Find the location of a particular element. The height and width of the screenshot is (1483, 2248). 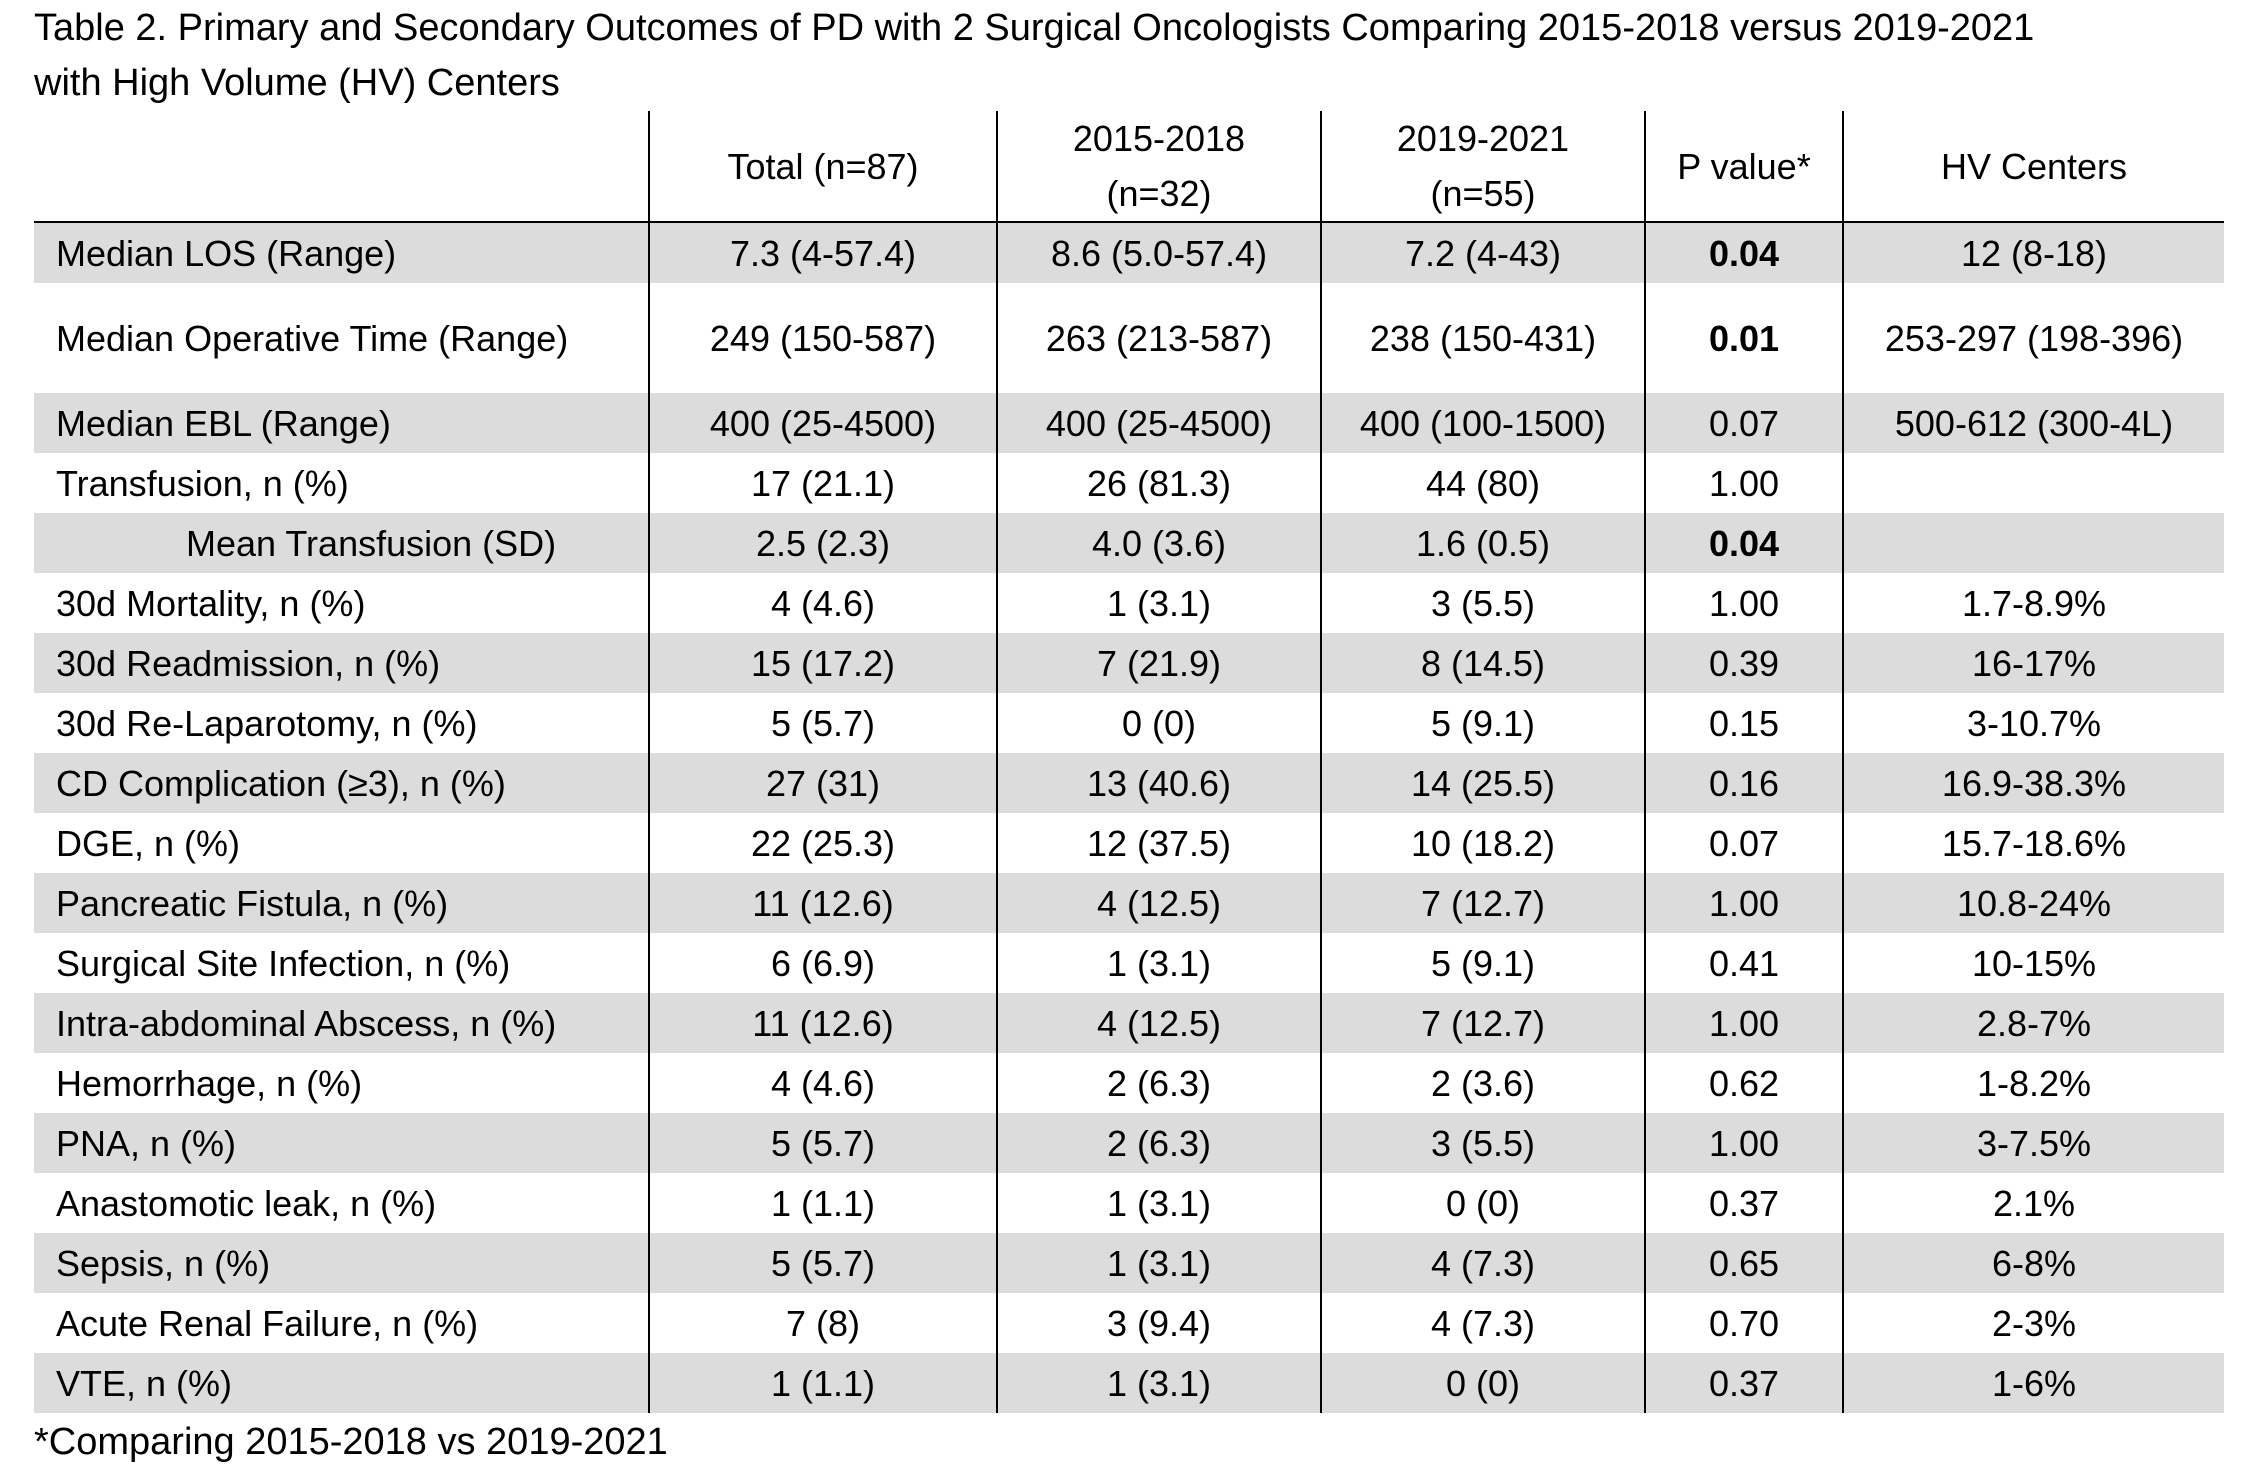

cell-2015-2018: 3 (9.4) is located at coordinates (1158, 1323).